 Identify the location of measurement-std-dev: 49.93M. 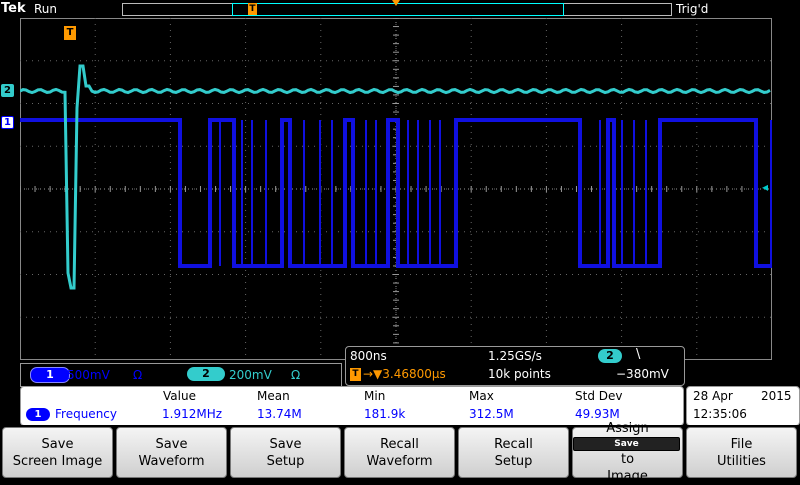
(597, 414).